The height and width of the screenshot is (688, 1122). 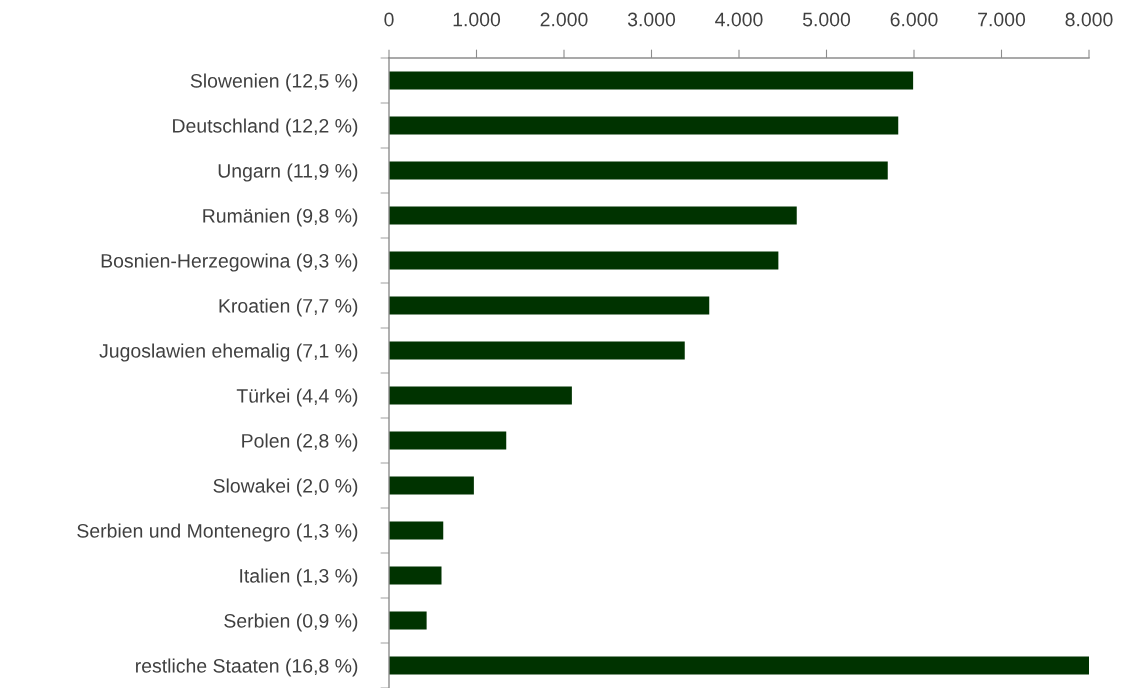 I want to click on y-tick-label: restliche Staaten (16,8 %), so click(x=247, y=667).